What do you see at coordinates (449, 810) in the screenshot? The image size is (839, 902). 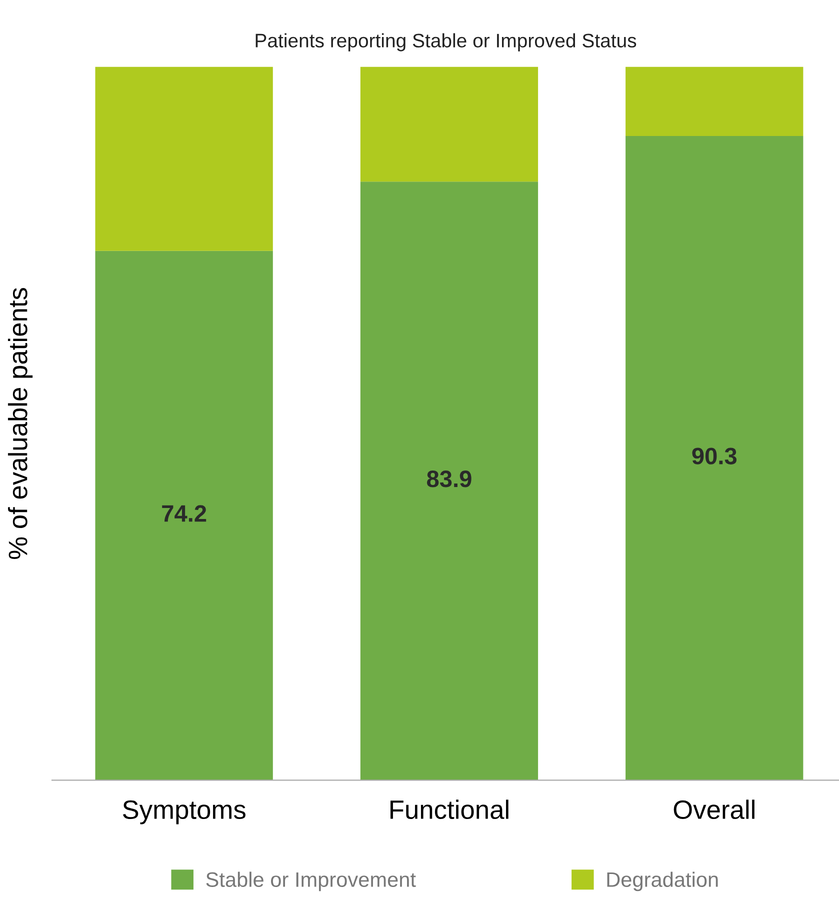 I see `x-tick-label: Functional` at bounding box center [449, 810].